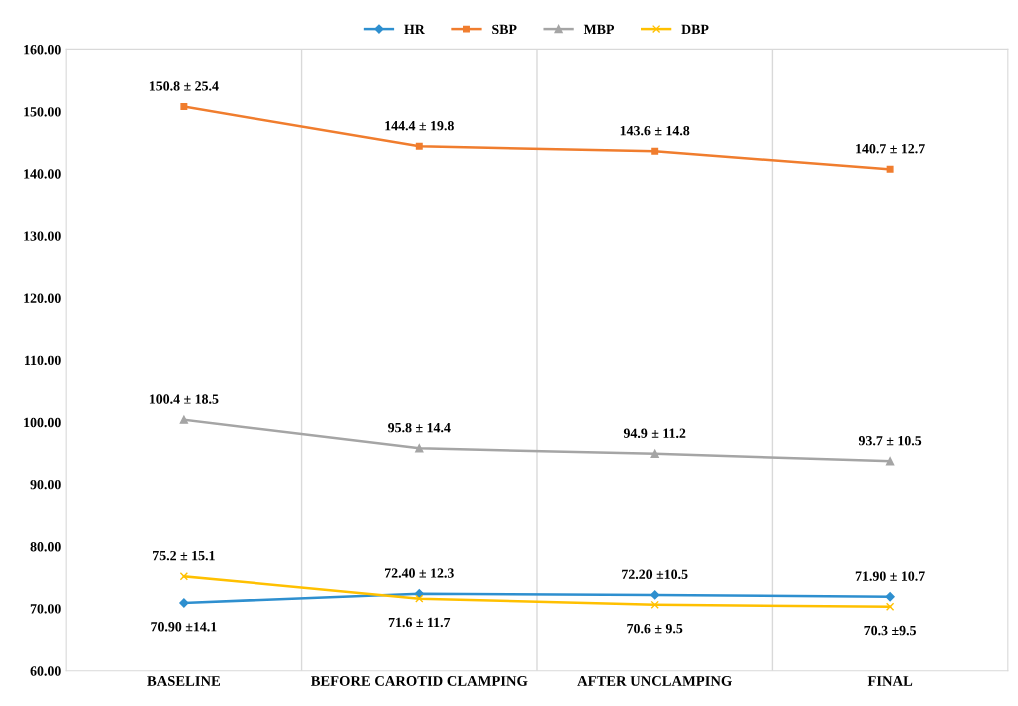 The width and height of the screenshot is (1018, 706). I want to click on data-label: 143.6 ± 14.8, so click(655, 130).